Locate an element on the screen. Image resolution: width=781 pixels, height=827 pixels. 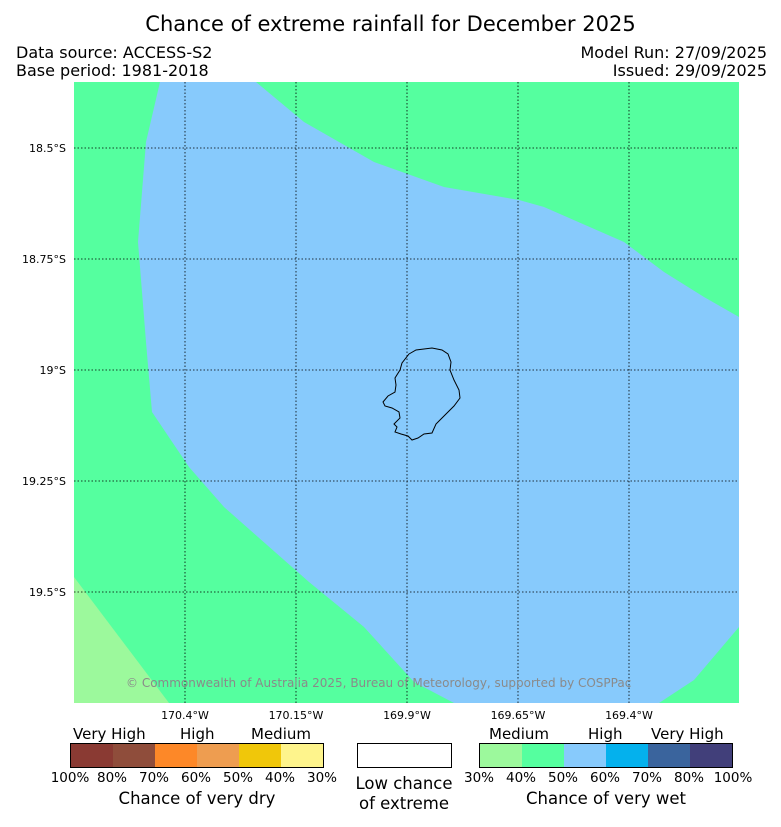
lat-label-19: 19°S is located at coordinates (52, 370).